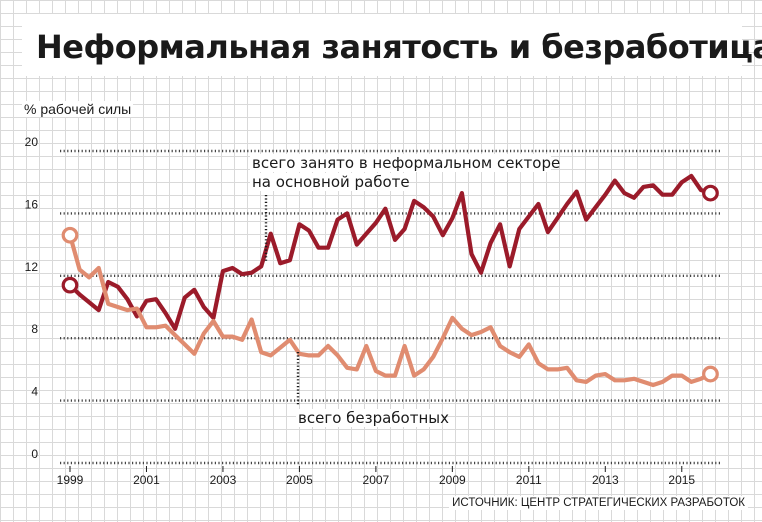  Describe the element at coordinates (70, 480) in the screenshot. I see `x-tick-label: 1999` at that location.